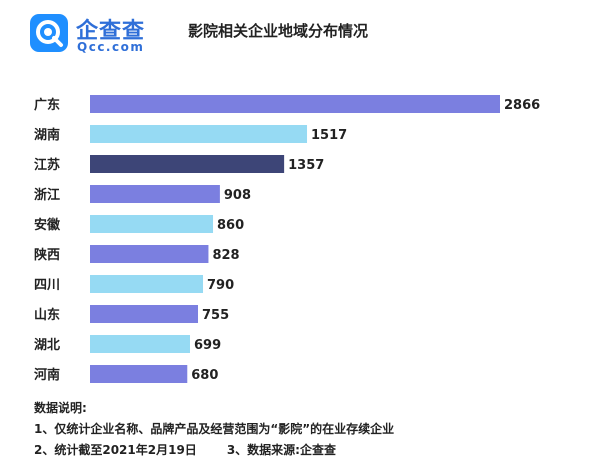  I want to click on value-label: 680, so click(204, 375).